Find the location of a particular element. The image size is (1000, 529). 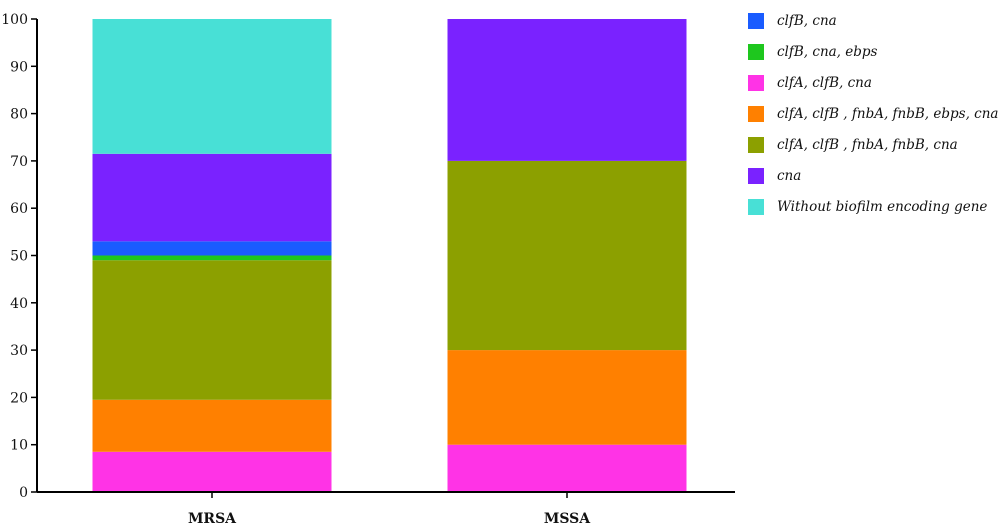

y-tick-label-60: 60 is located at coordinates (19, 209).